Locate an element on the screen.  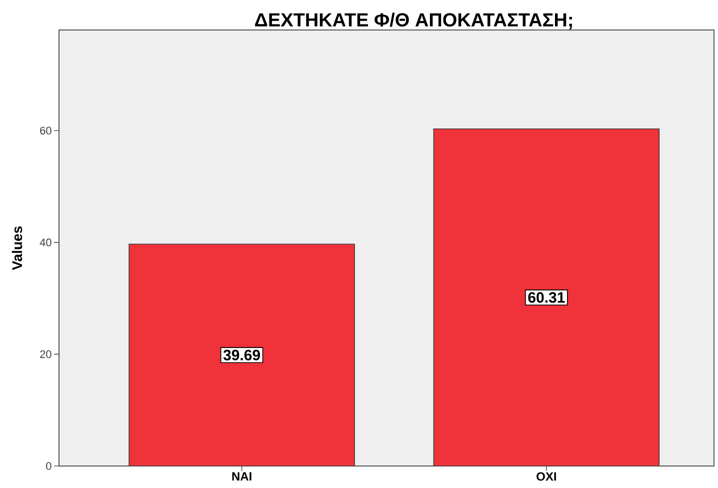
y-tick-label: 40 is located at coordinates (46, 242).